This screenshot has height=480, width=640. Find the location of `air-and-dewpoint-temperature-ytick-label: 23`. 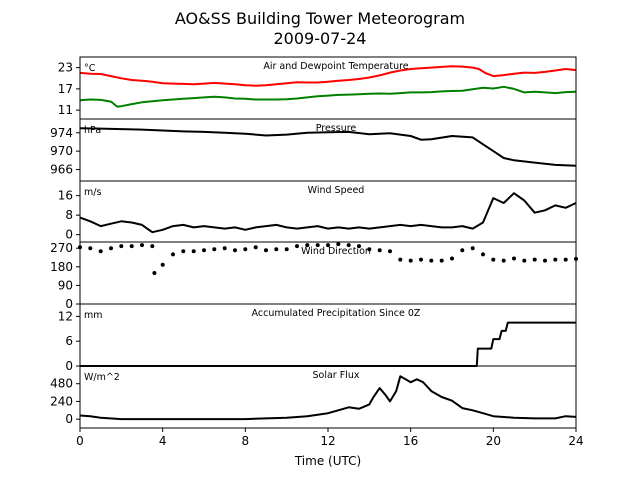

air-and-dewpoint-temperature-ytick-label: 23 is located at coordinates (65, 68).